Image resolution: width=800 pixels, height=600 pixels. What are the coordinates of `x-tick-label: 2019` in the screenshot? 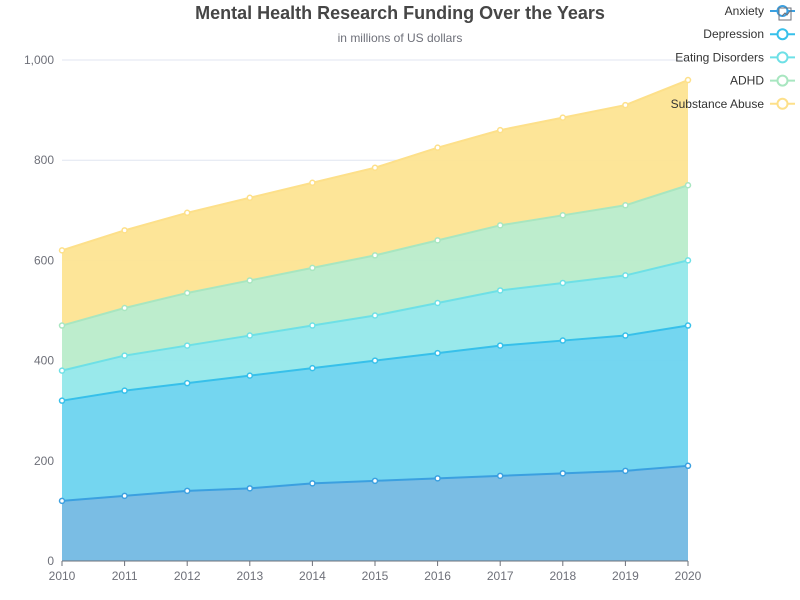 It's located at (625, 576).